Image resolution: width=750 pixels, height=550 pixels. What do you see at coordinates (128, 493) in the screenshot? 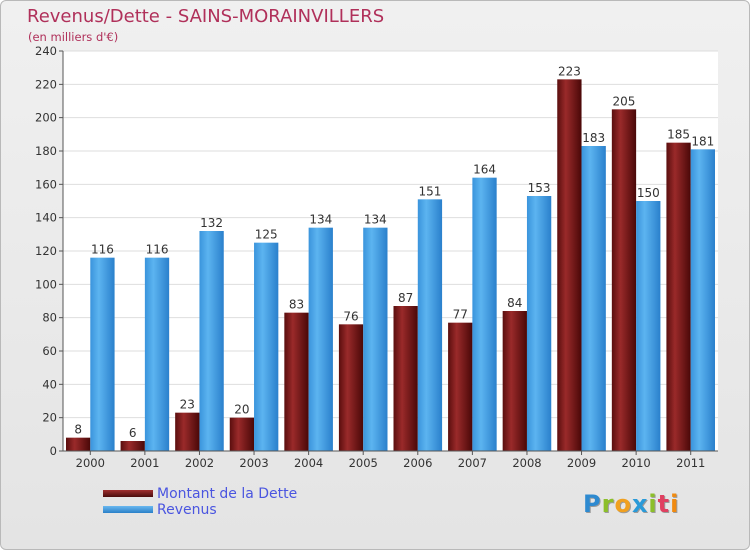
I see `legend-swatch-dette` at bounding box center [128, 493].